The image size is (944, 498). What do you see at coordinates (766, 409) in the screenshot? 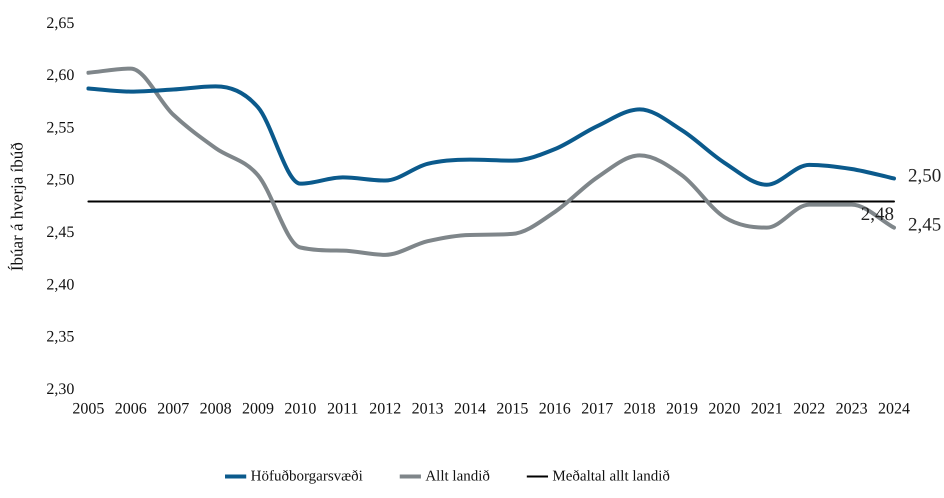
I see `x-tick-label: 2021` at bounding box center [766, 409].